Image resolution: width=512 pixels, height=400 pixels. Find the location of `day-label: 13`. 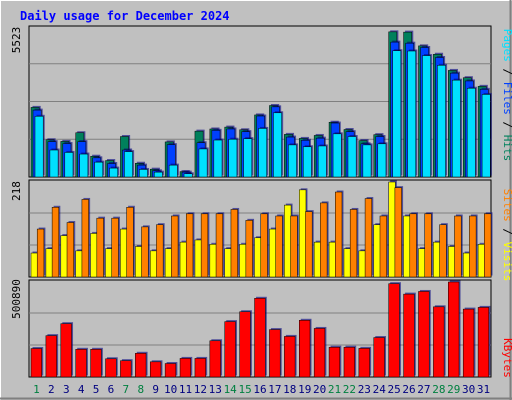

day-label: 13 is located at coordinates (215, 389).